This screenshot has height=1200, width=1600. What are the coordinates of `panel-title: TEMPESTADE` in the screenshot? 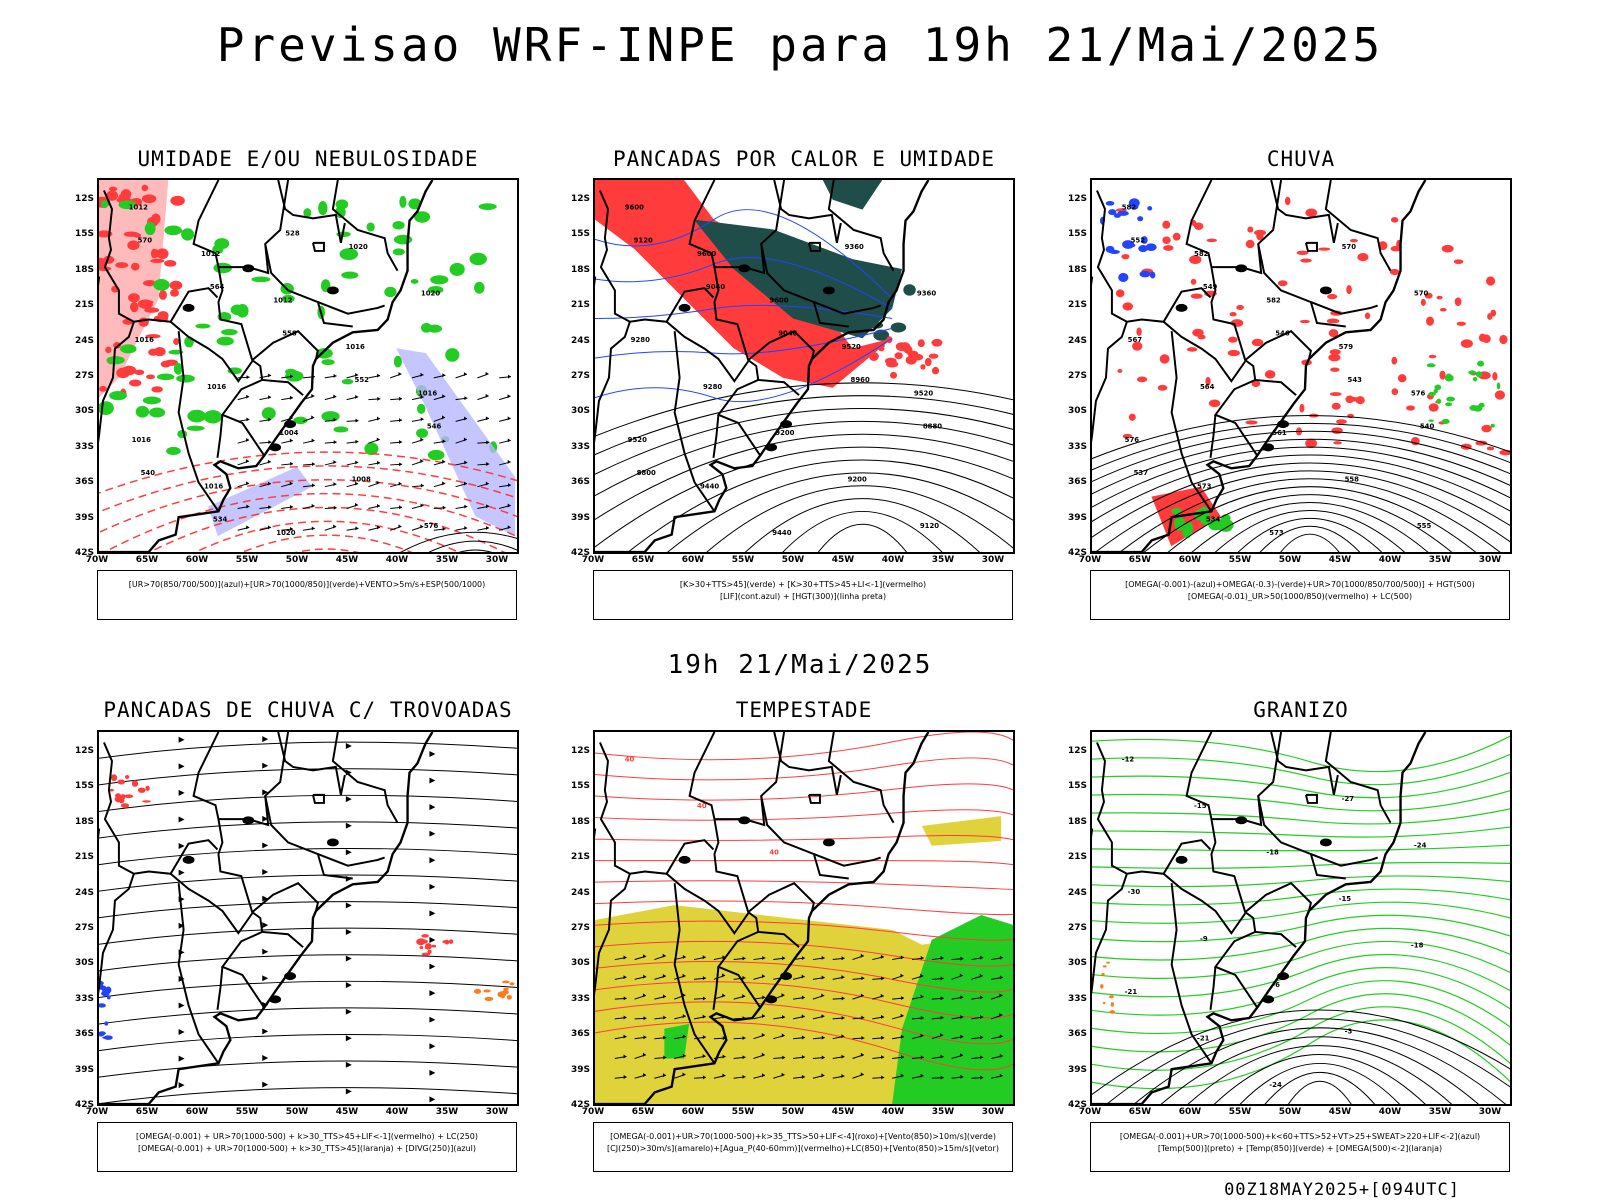 It's located at (804, 710).